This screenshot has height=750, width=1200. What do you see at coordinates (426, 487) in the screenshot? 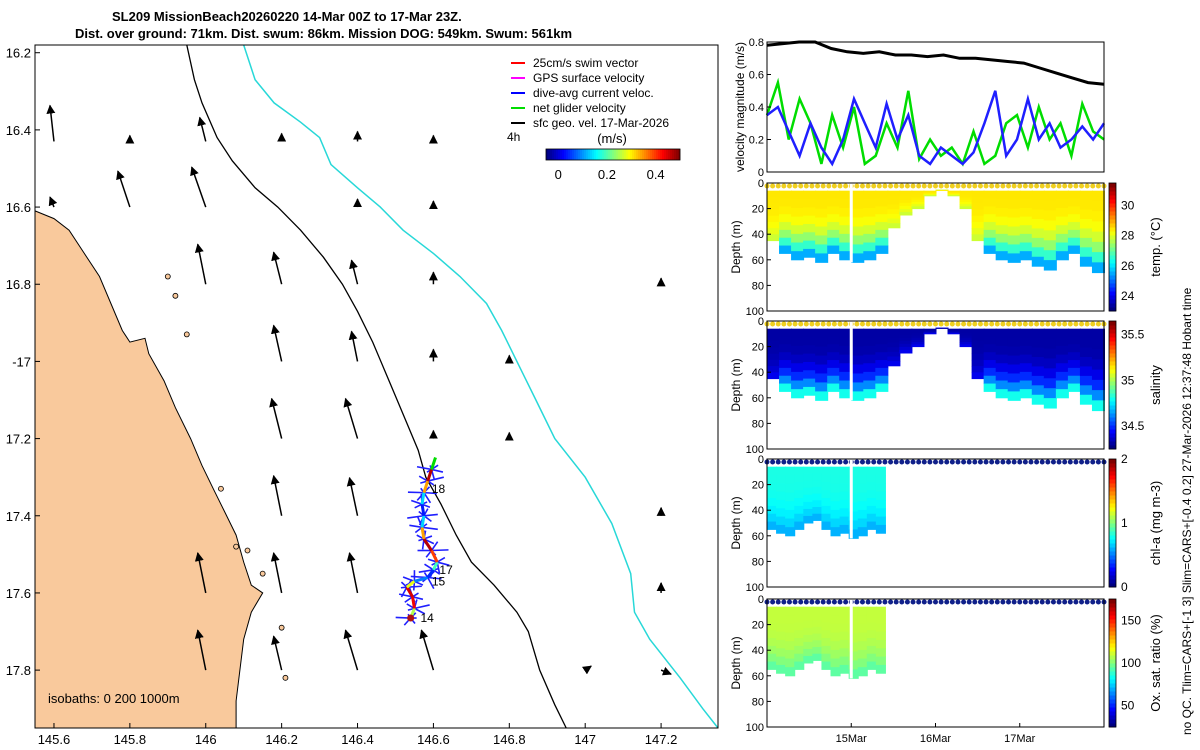
I see `glider-track-segment` at bounding box center [426, 487].